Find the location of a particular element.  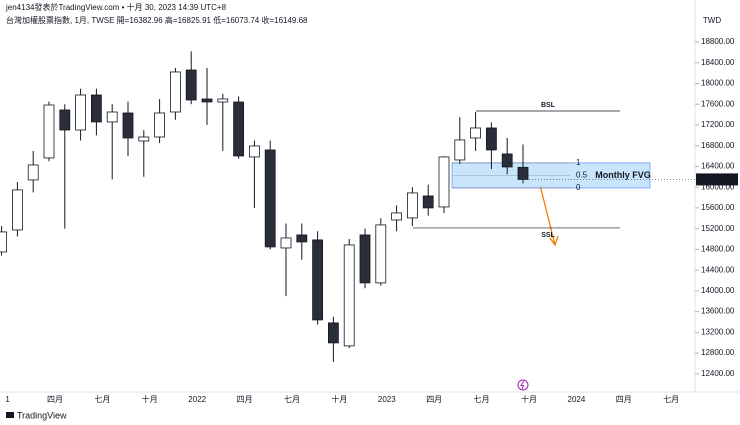

y-tick-label: 14800.00 is located at coordinates (718, 249).